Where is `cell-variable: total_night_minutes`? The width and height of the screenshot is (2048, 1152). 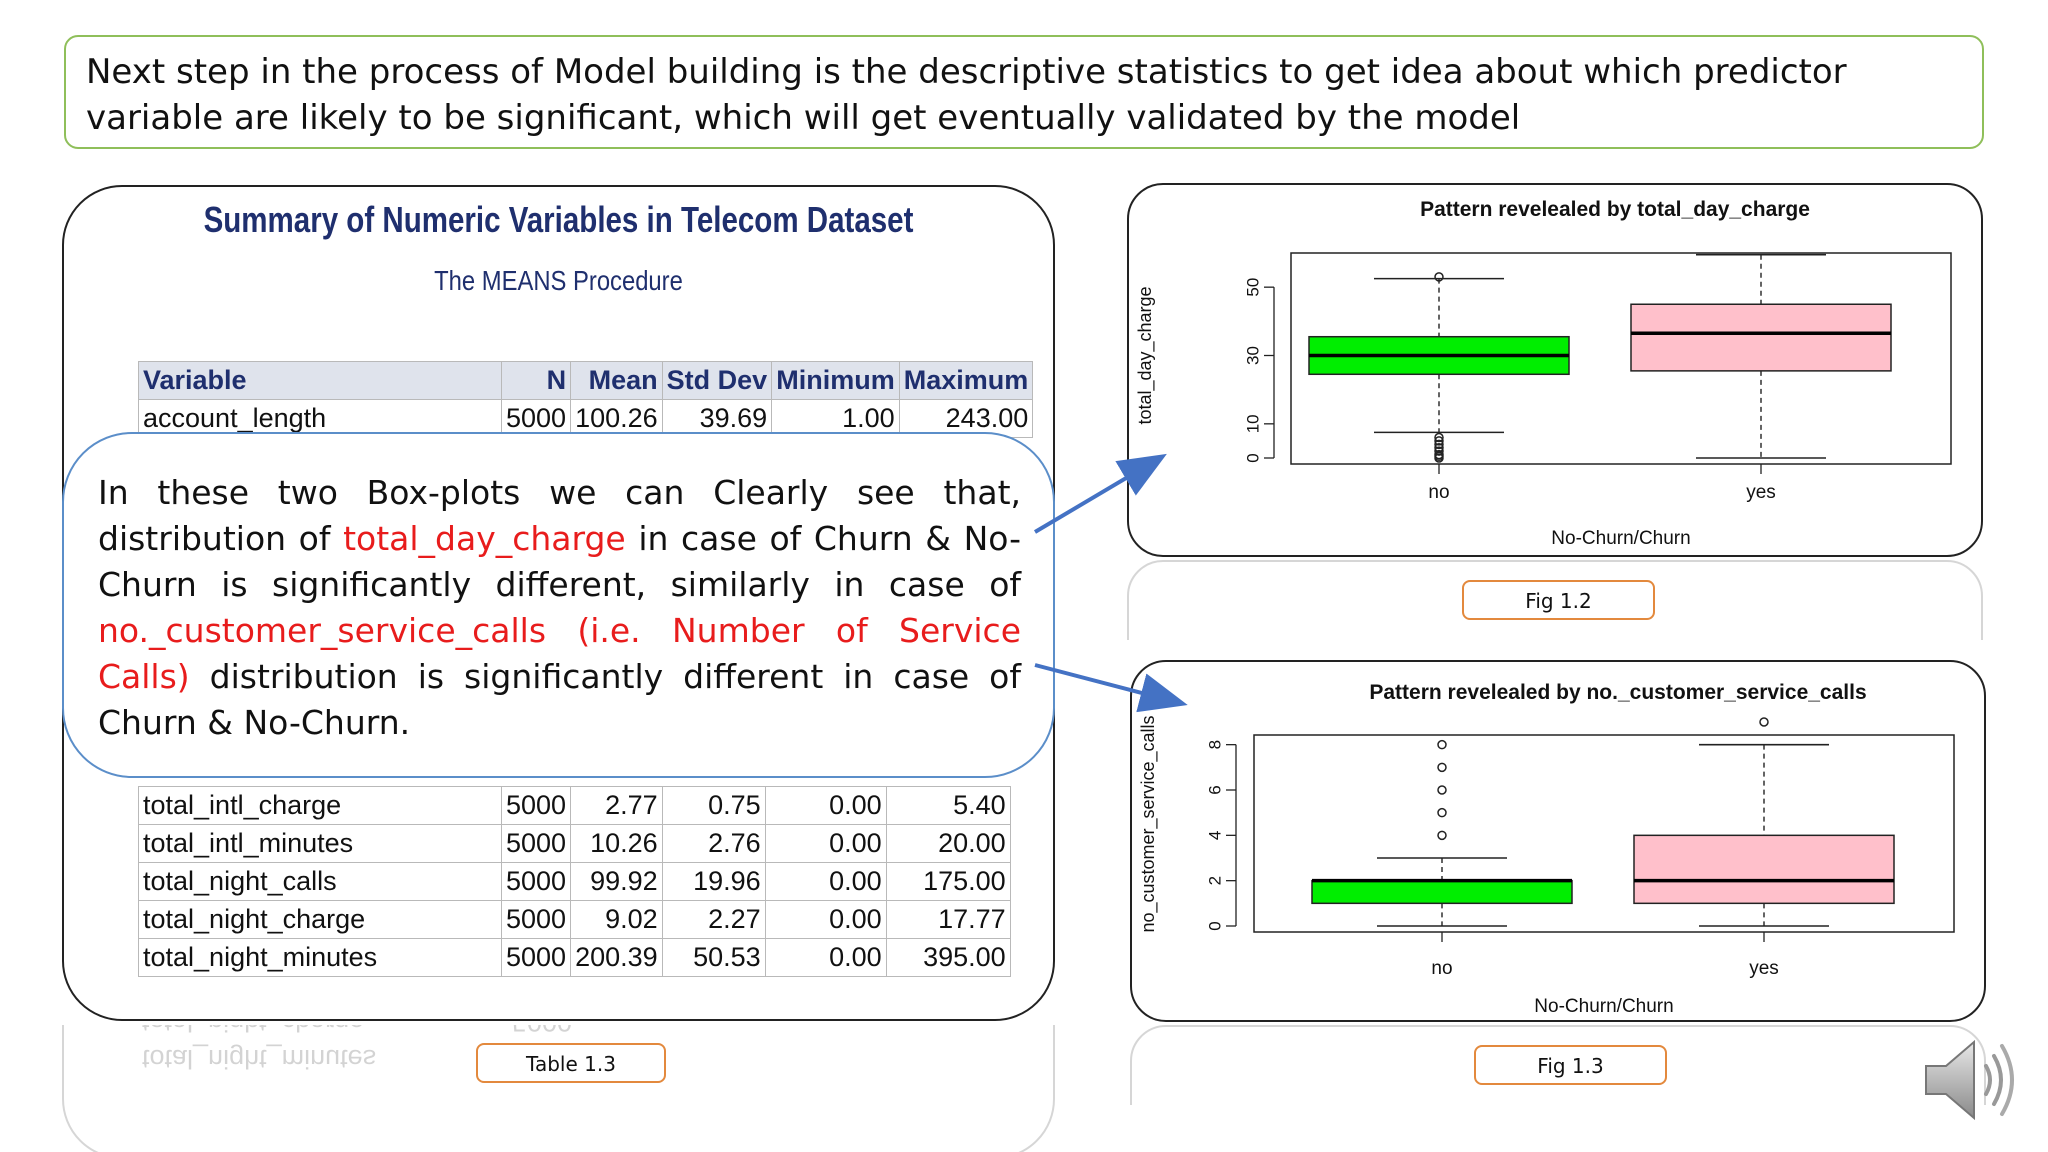 cell-variable: total_night_minutes is located at coordinates (320, 957).